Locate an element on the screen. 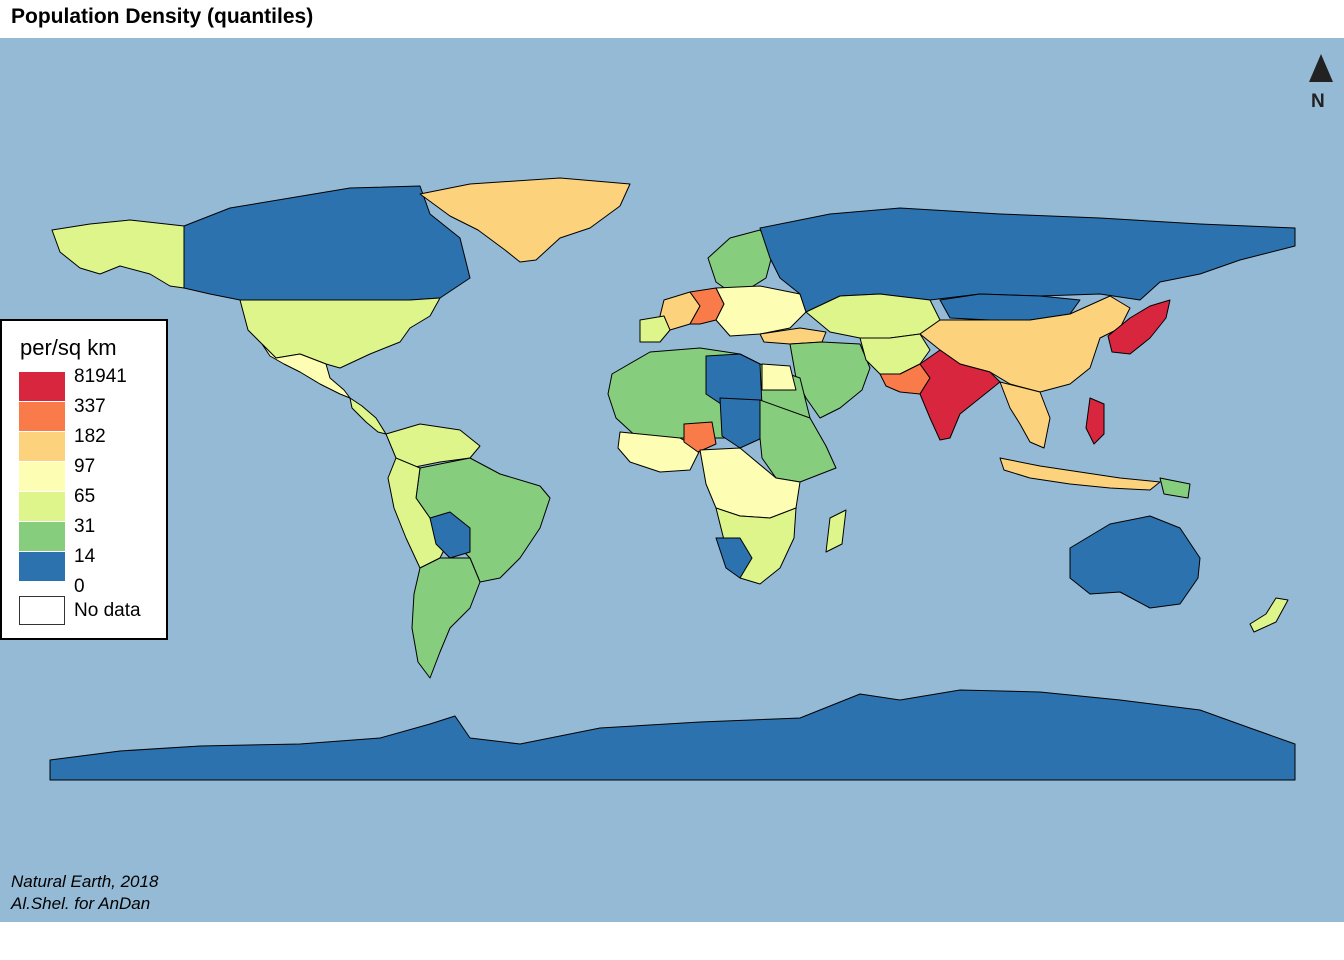  region-alaska is located at coordinates (118, 254).